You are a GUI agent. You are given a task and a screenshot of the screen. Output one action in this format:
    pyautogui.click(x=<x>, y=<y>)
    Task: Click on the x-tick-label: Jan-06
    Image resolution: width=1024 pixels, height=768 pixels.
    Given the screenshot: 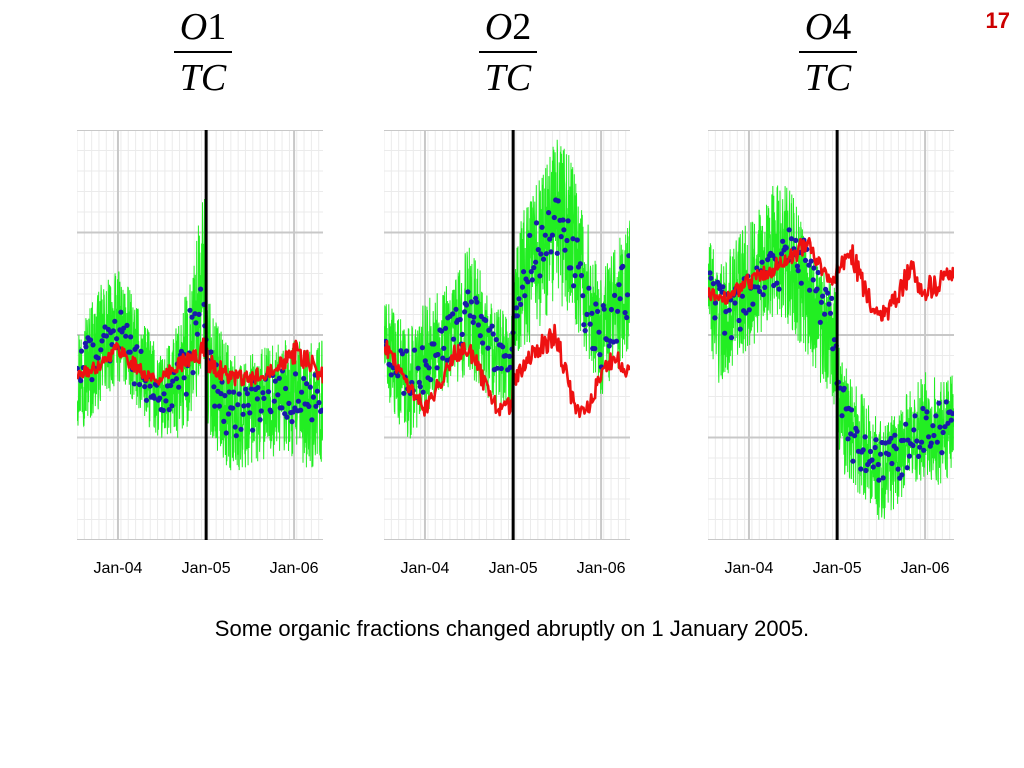 What is the action you would take?
    pyautogui.click(x=601, y=568)
    